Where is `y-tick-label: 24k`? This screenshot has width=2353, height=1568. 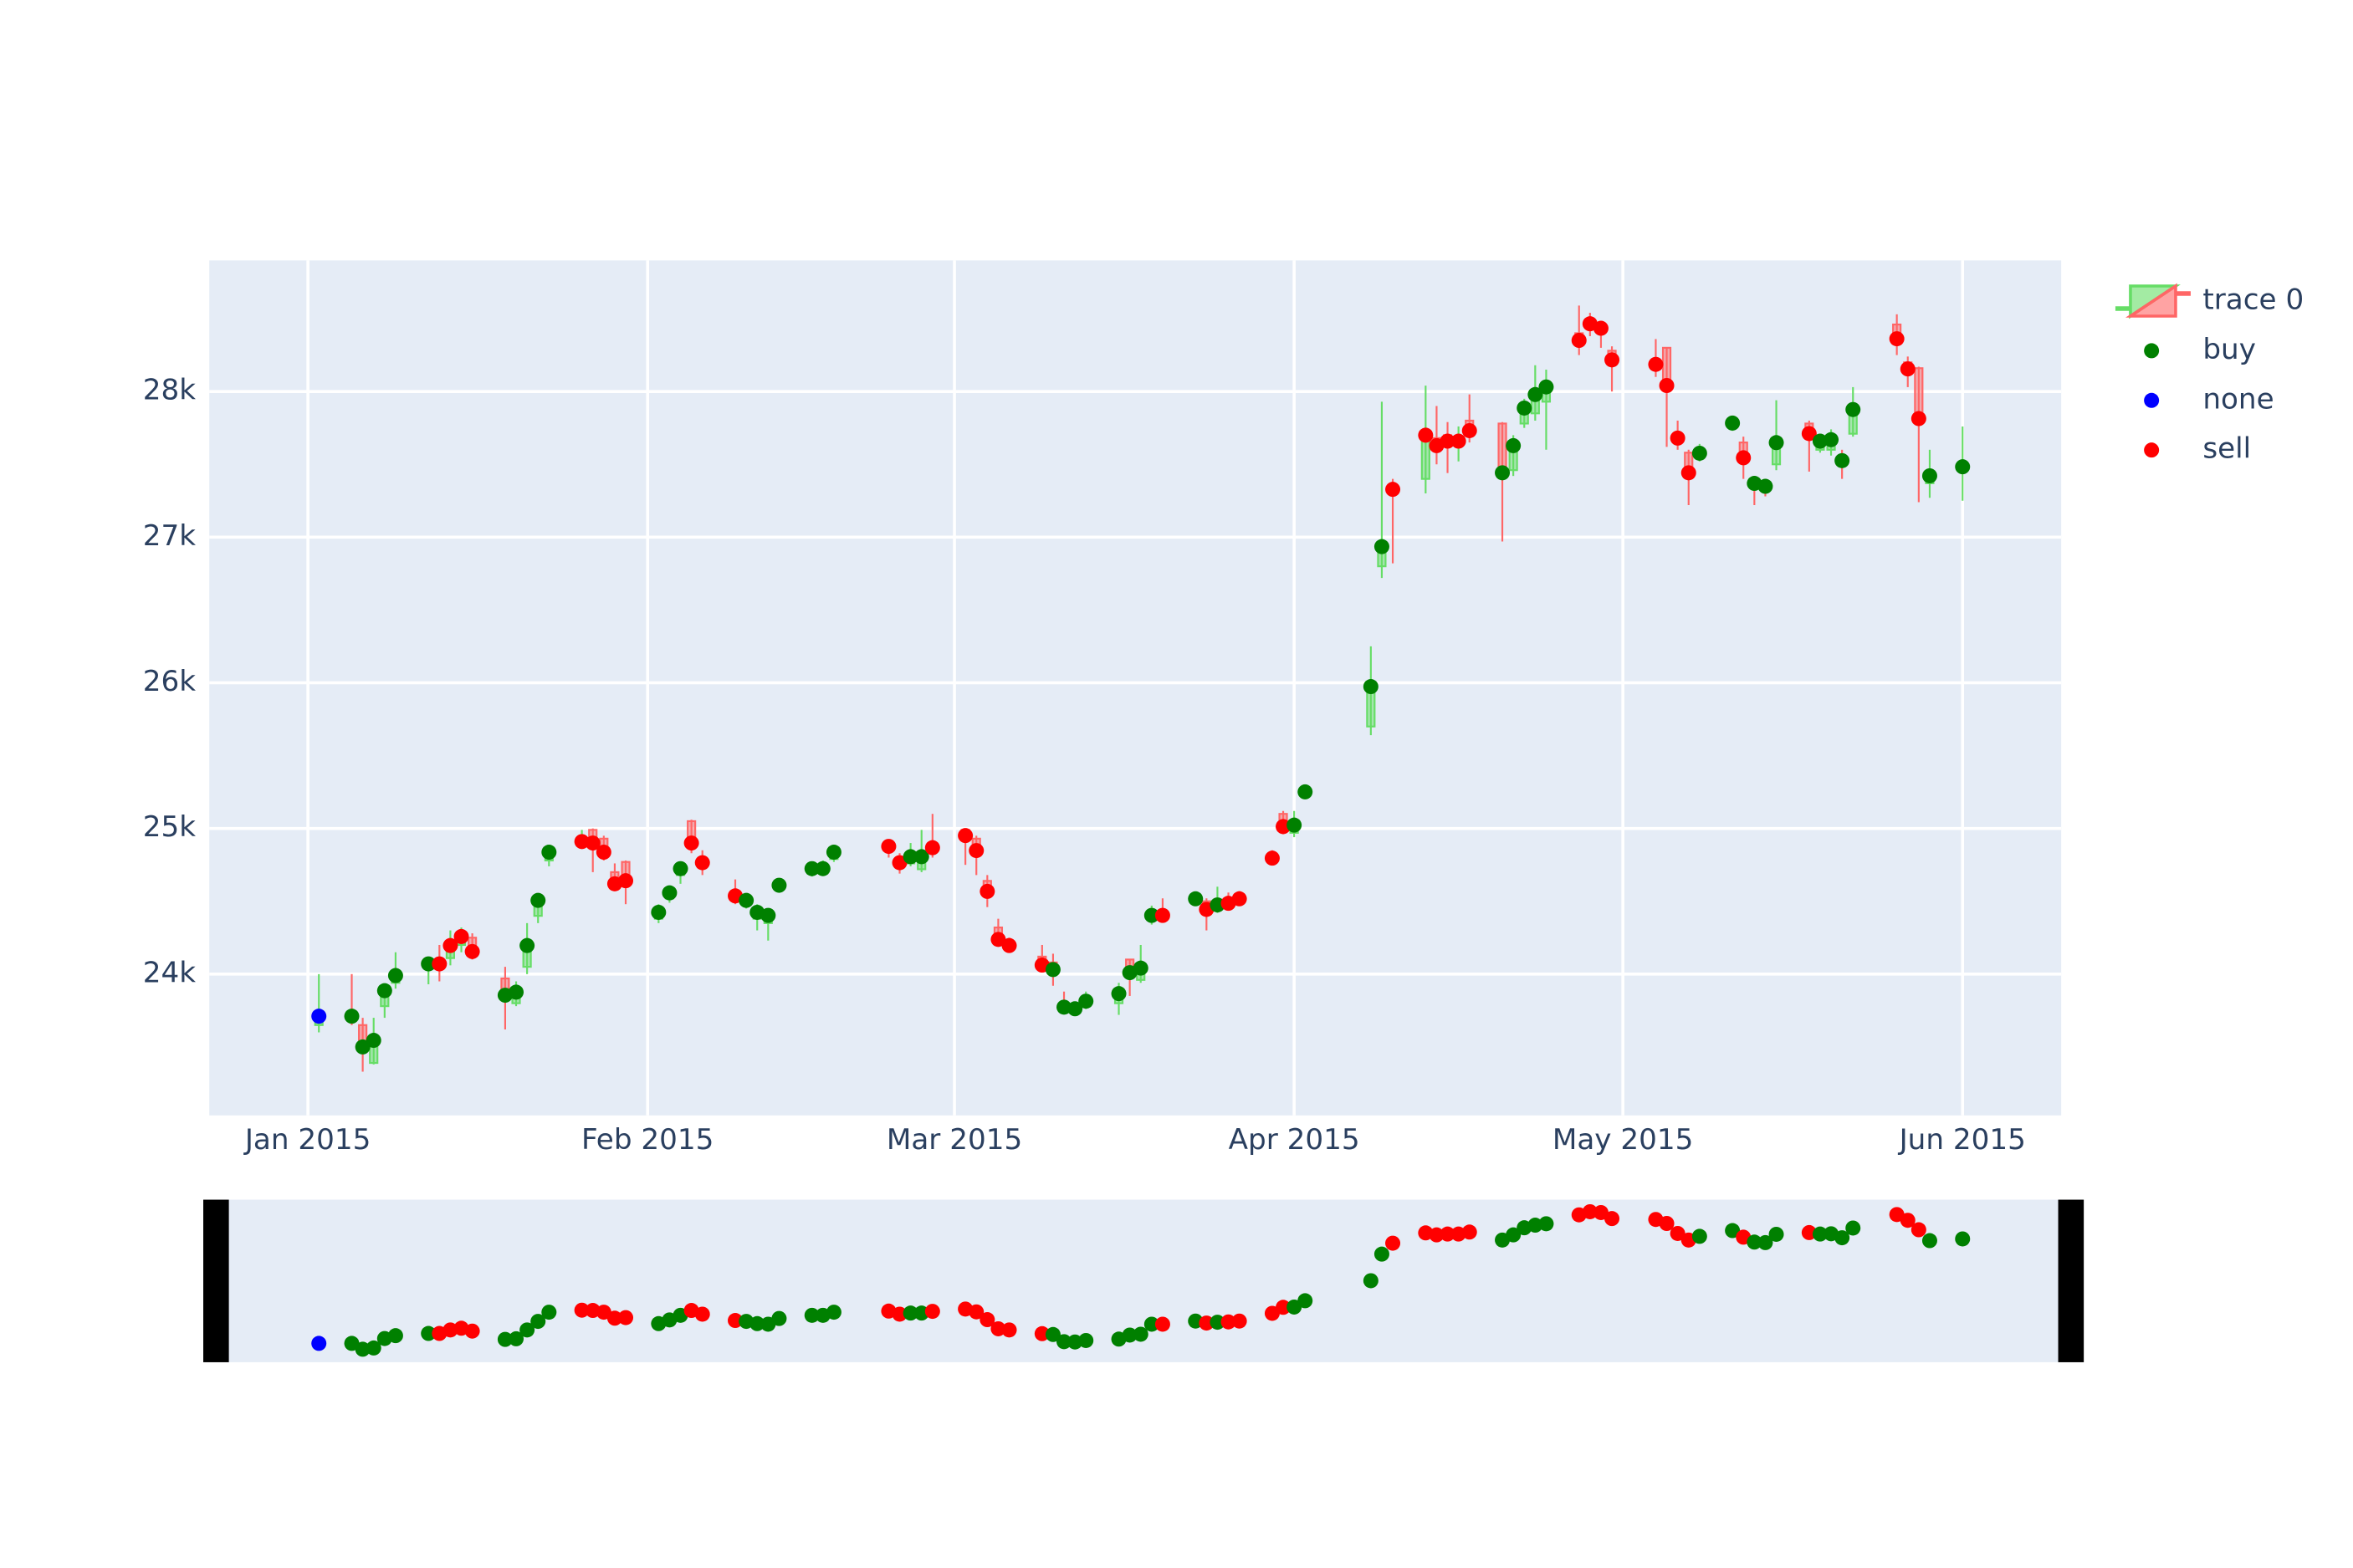 y-tick-label: 24k is located at coordinates (170, 972).